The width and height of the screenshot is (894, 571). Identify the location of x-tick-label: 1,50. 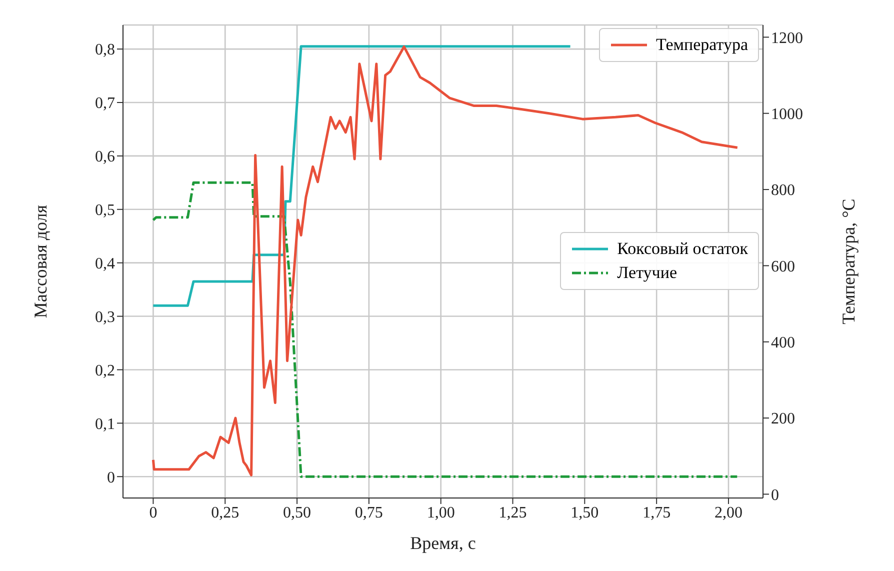
(584, 513).